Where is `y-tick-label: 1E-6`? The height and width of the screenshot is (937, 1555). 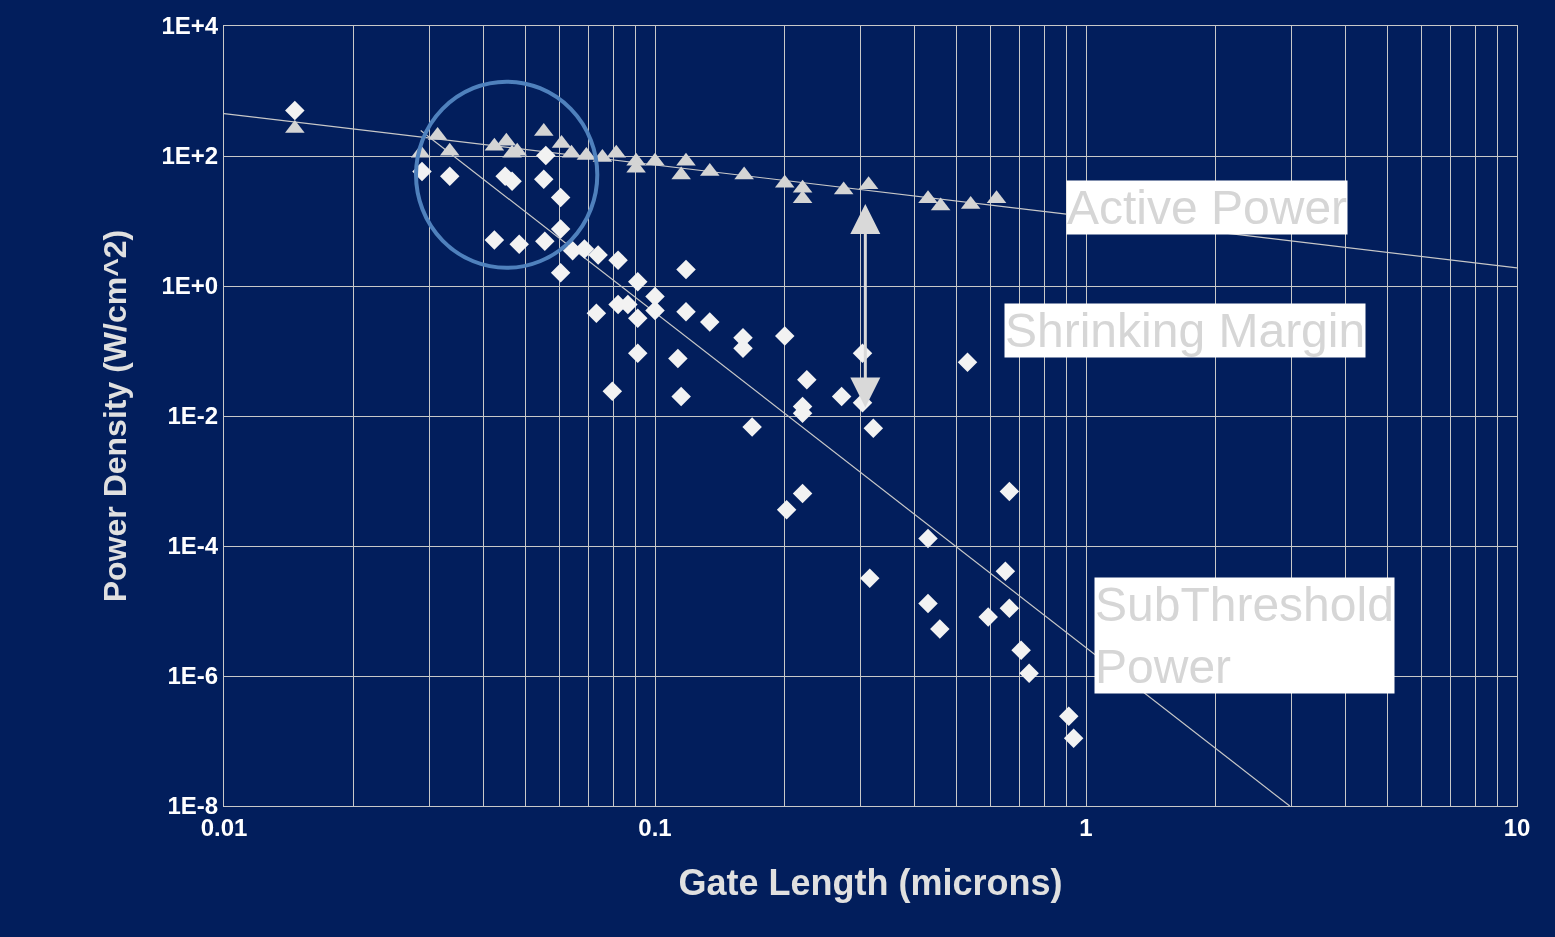 y-tick-label: 1E-6 is located at coordinates (193, 676).